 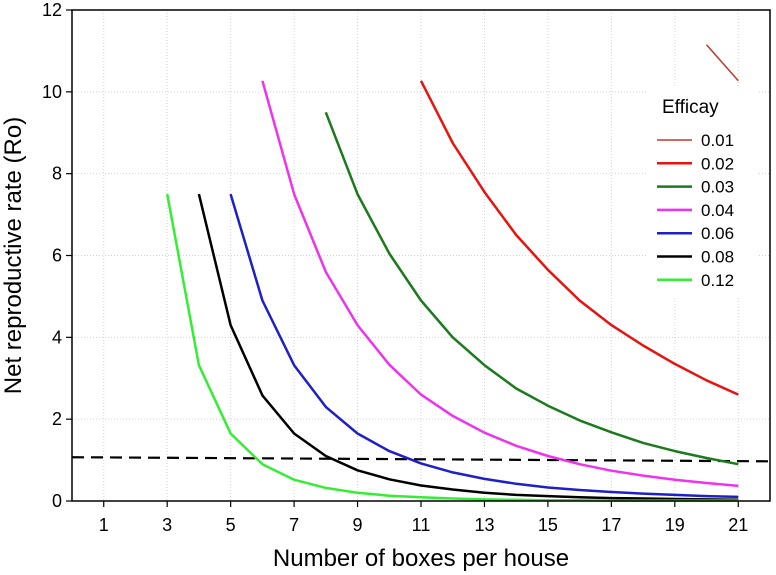 I want to click on legend-label: 0.02, so click(x=717, y=163).